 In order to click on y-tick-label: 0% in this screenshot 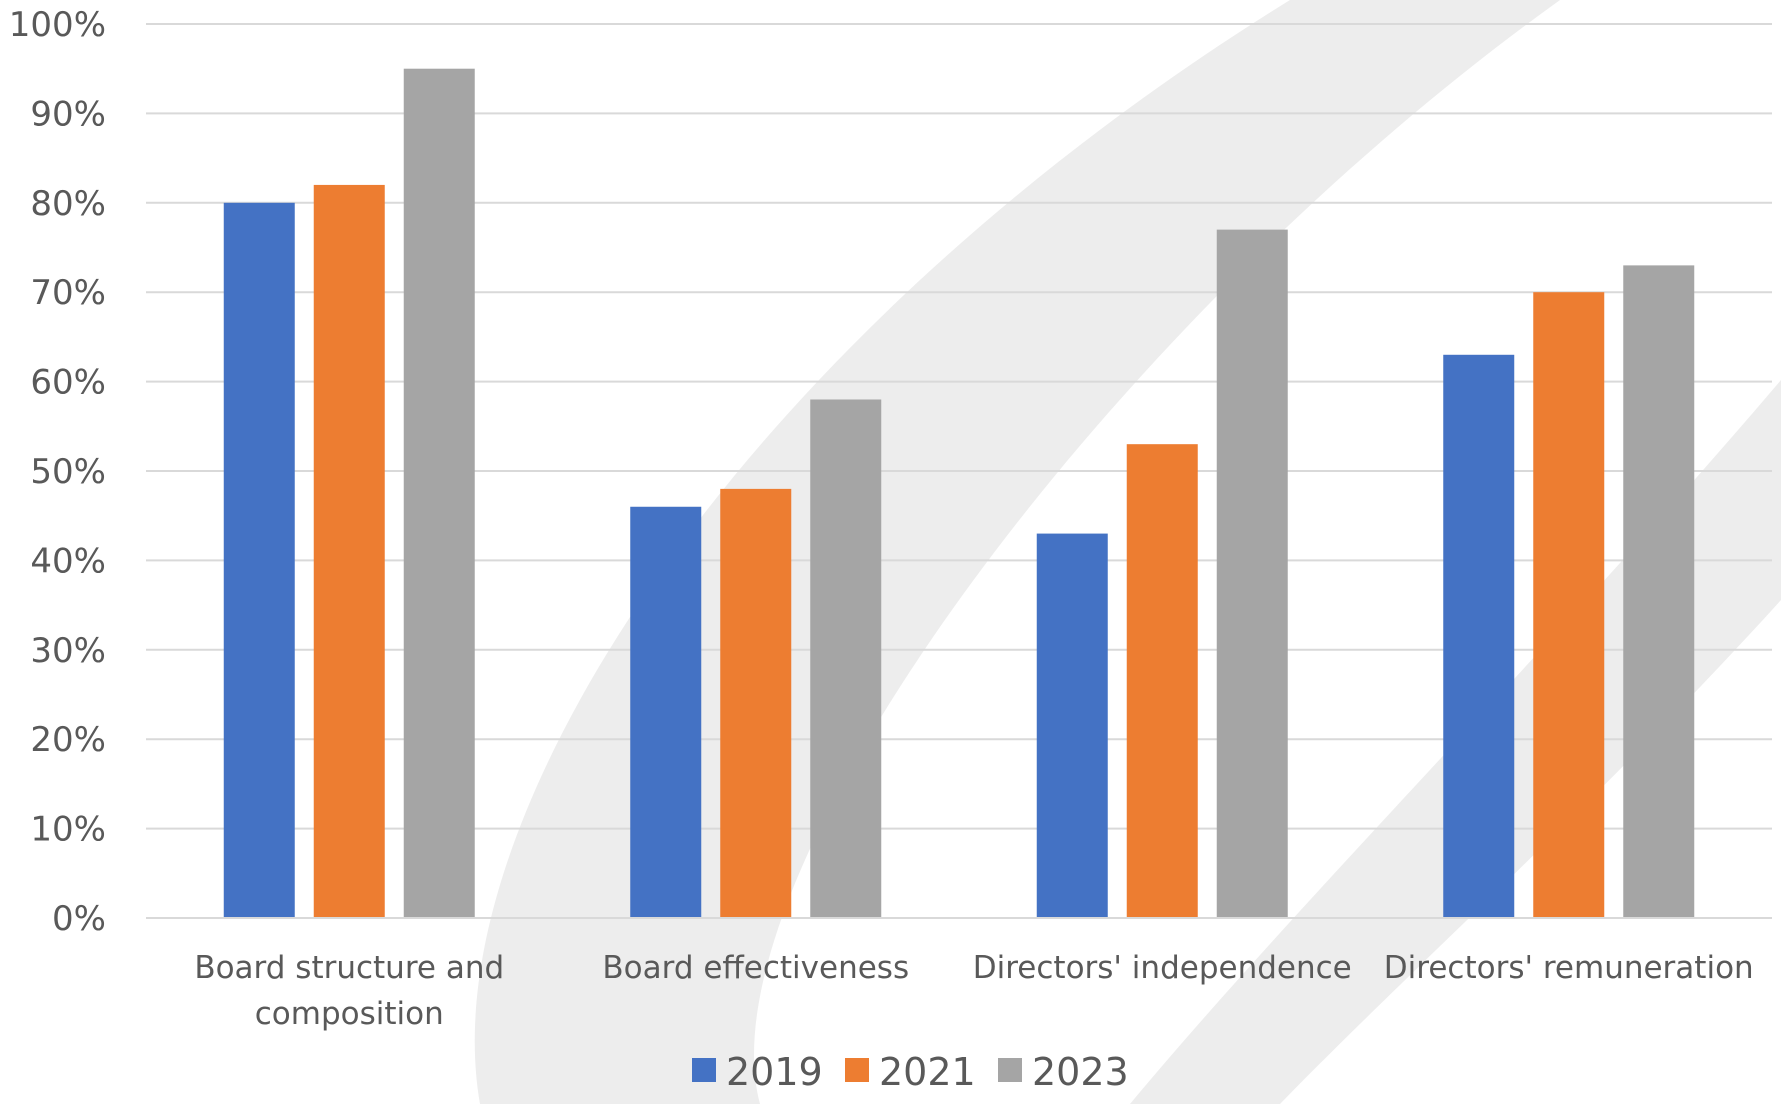, I will do `click(79, 919)`.